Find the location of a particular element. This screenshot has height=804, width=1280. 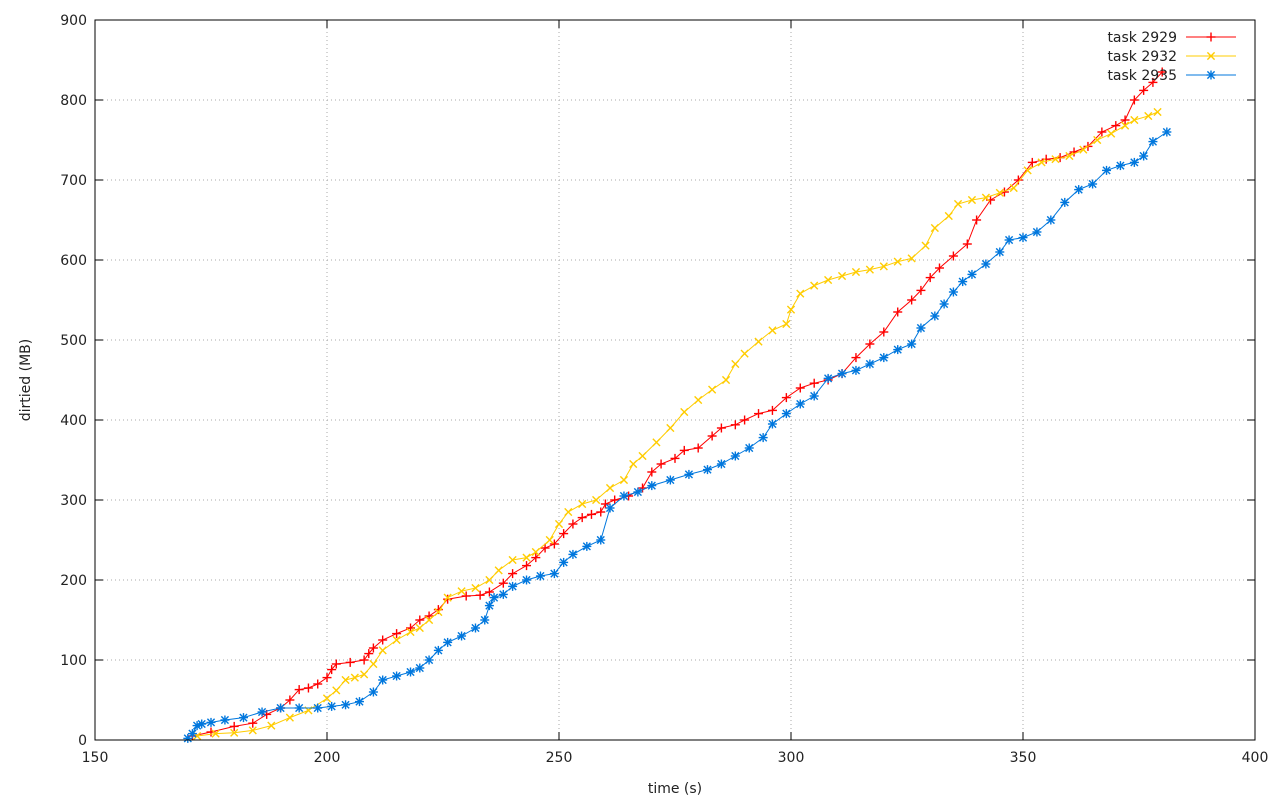

y-tick-label: 300 is located at coordinates (73, 501).